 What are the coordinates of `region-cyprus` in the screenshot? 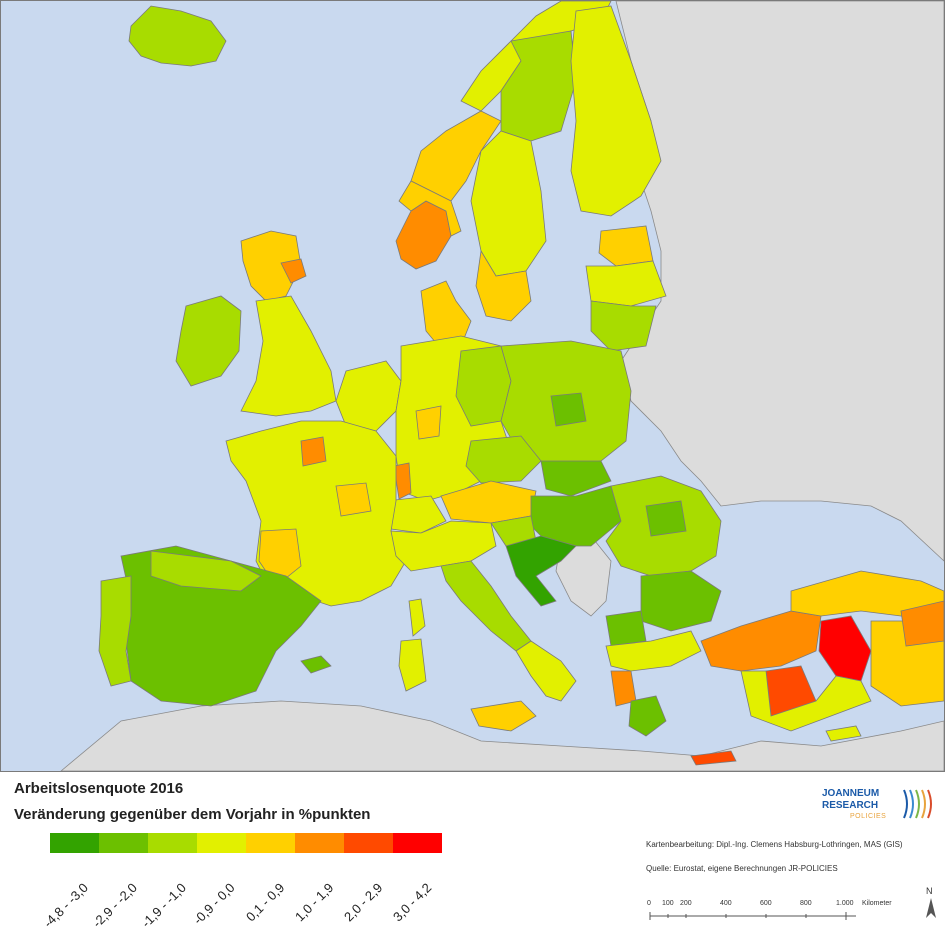 It's located at (843, 733).